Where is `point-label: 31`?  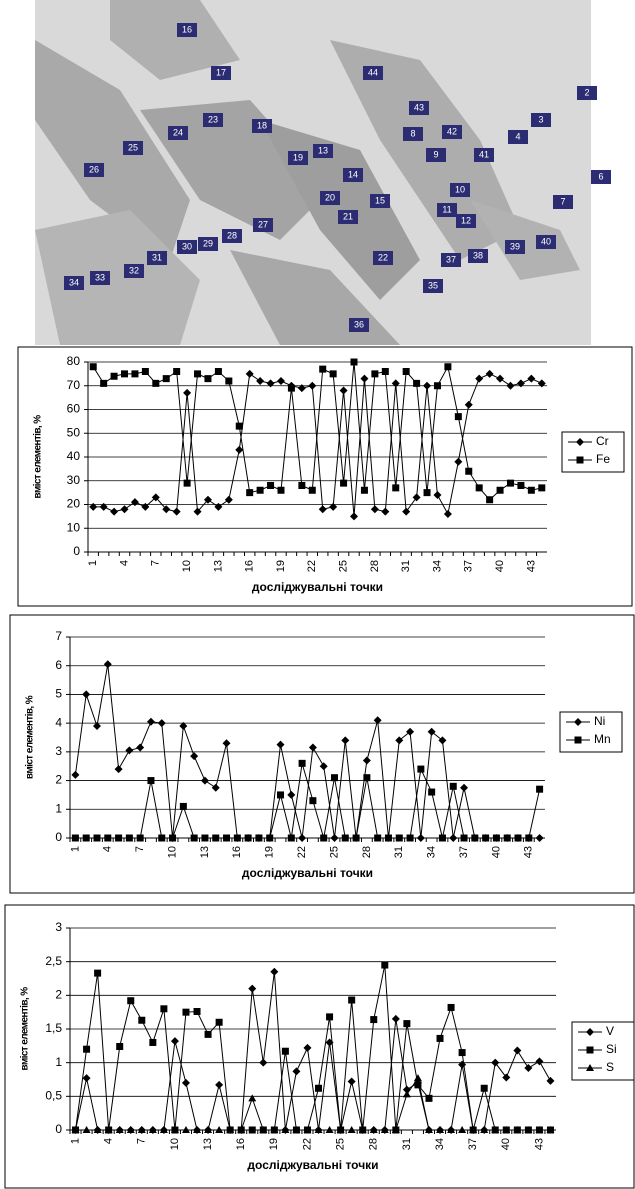
point-label: 31 is located at coordinates (157, 257).